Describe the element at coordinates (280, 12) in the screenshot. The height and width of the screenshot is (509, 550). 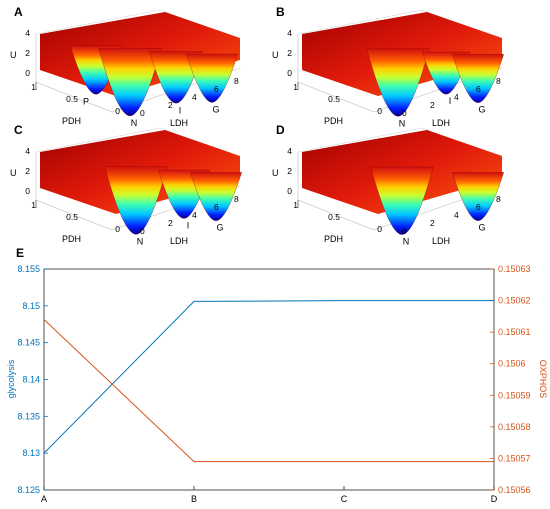
I see `panel-label: B` at that location.